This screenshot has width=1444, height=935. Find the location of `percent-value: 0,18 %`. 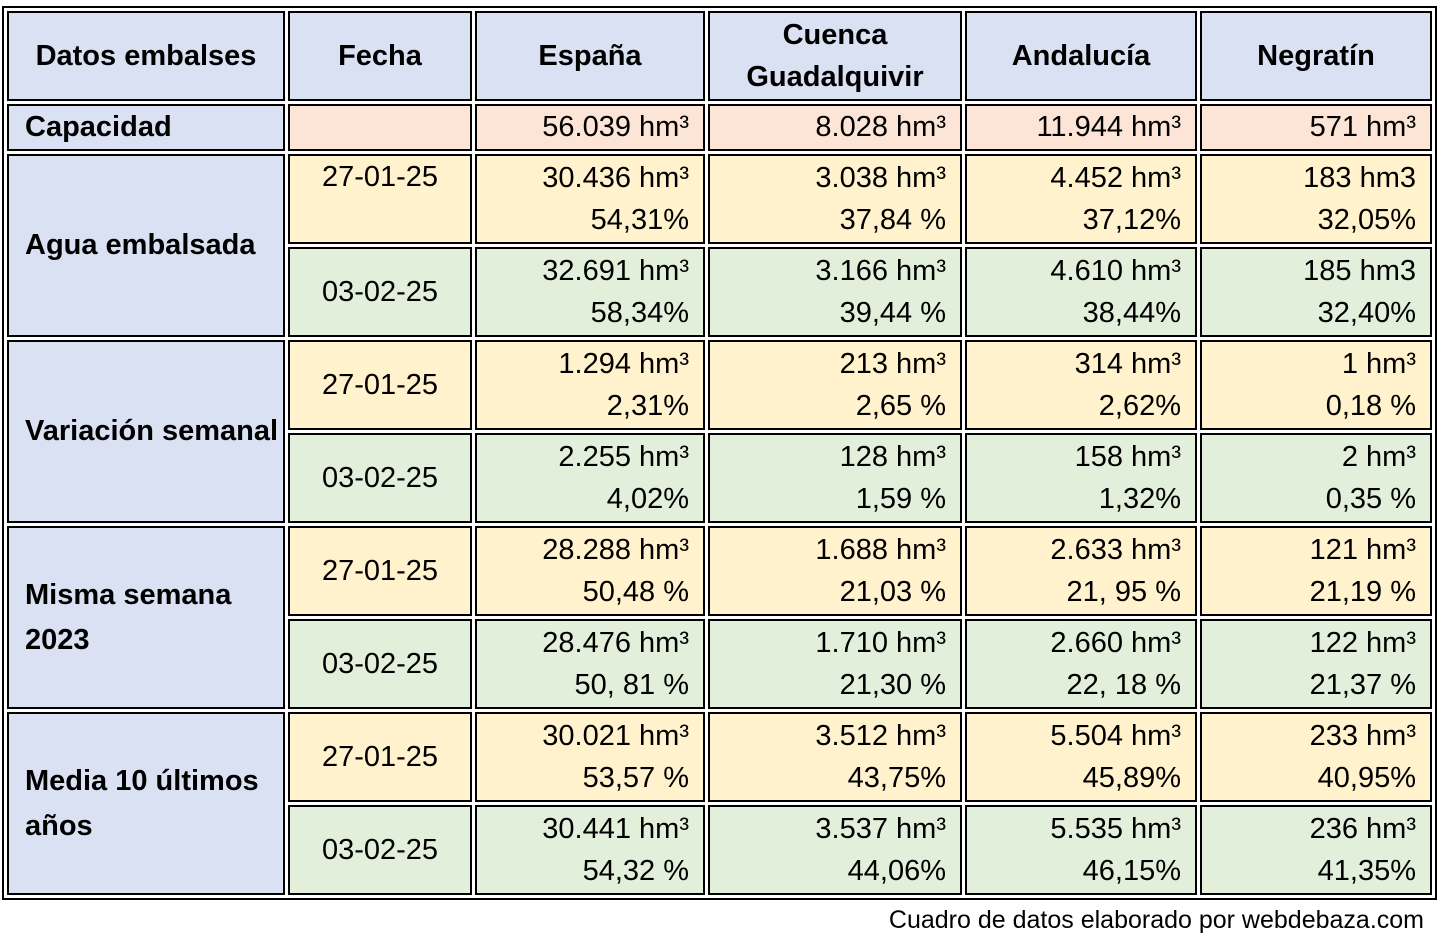

percent-value: 0,18 % is located at coordinates (1370, 406).